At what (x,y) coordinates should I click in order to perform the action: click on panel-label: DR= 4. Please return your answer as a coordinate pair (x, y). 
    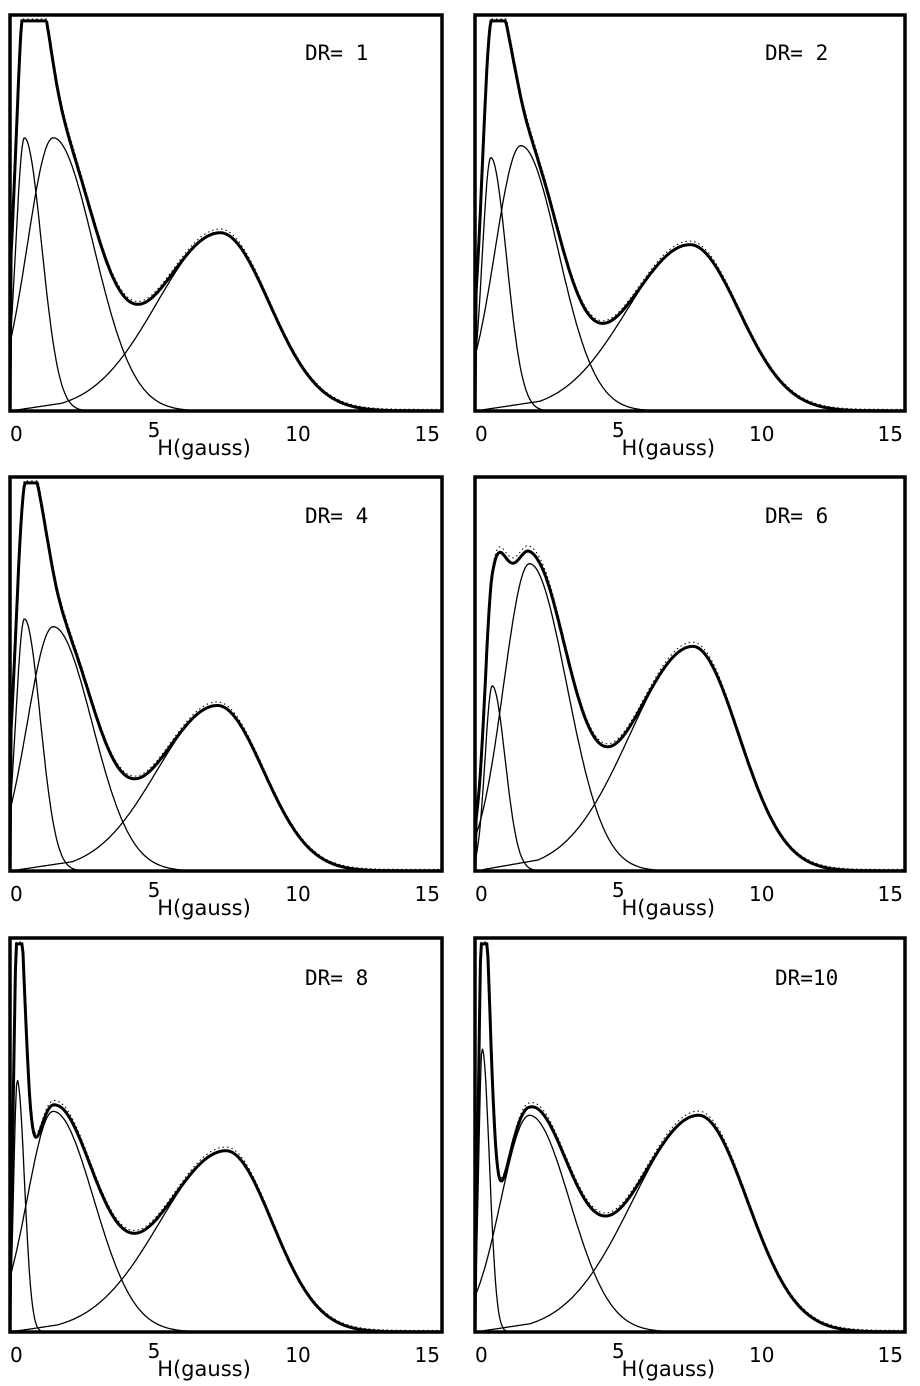
    Looking at the image, I should click on (336, 516).